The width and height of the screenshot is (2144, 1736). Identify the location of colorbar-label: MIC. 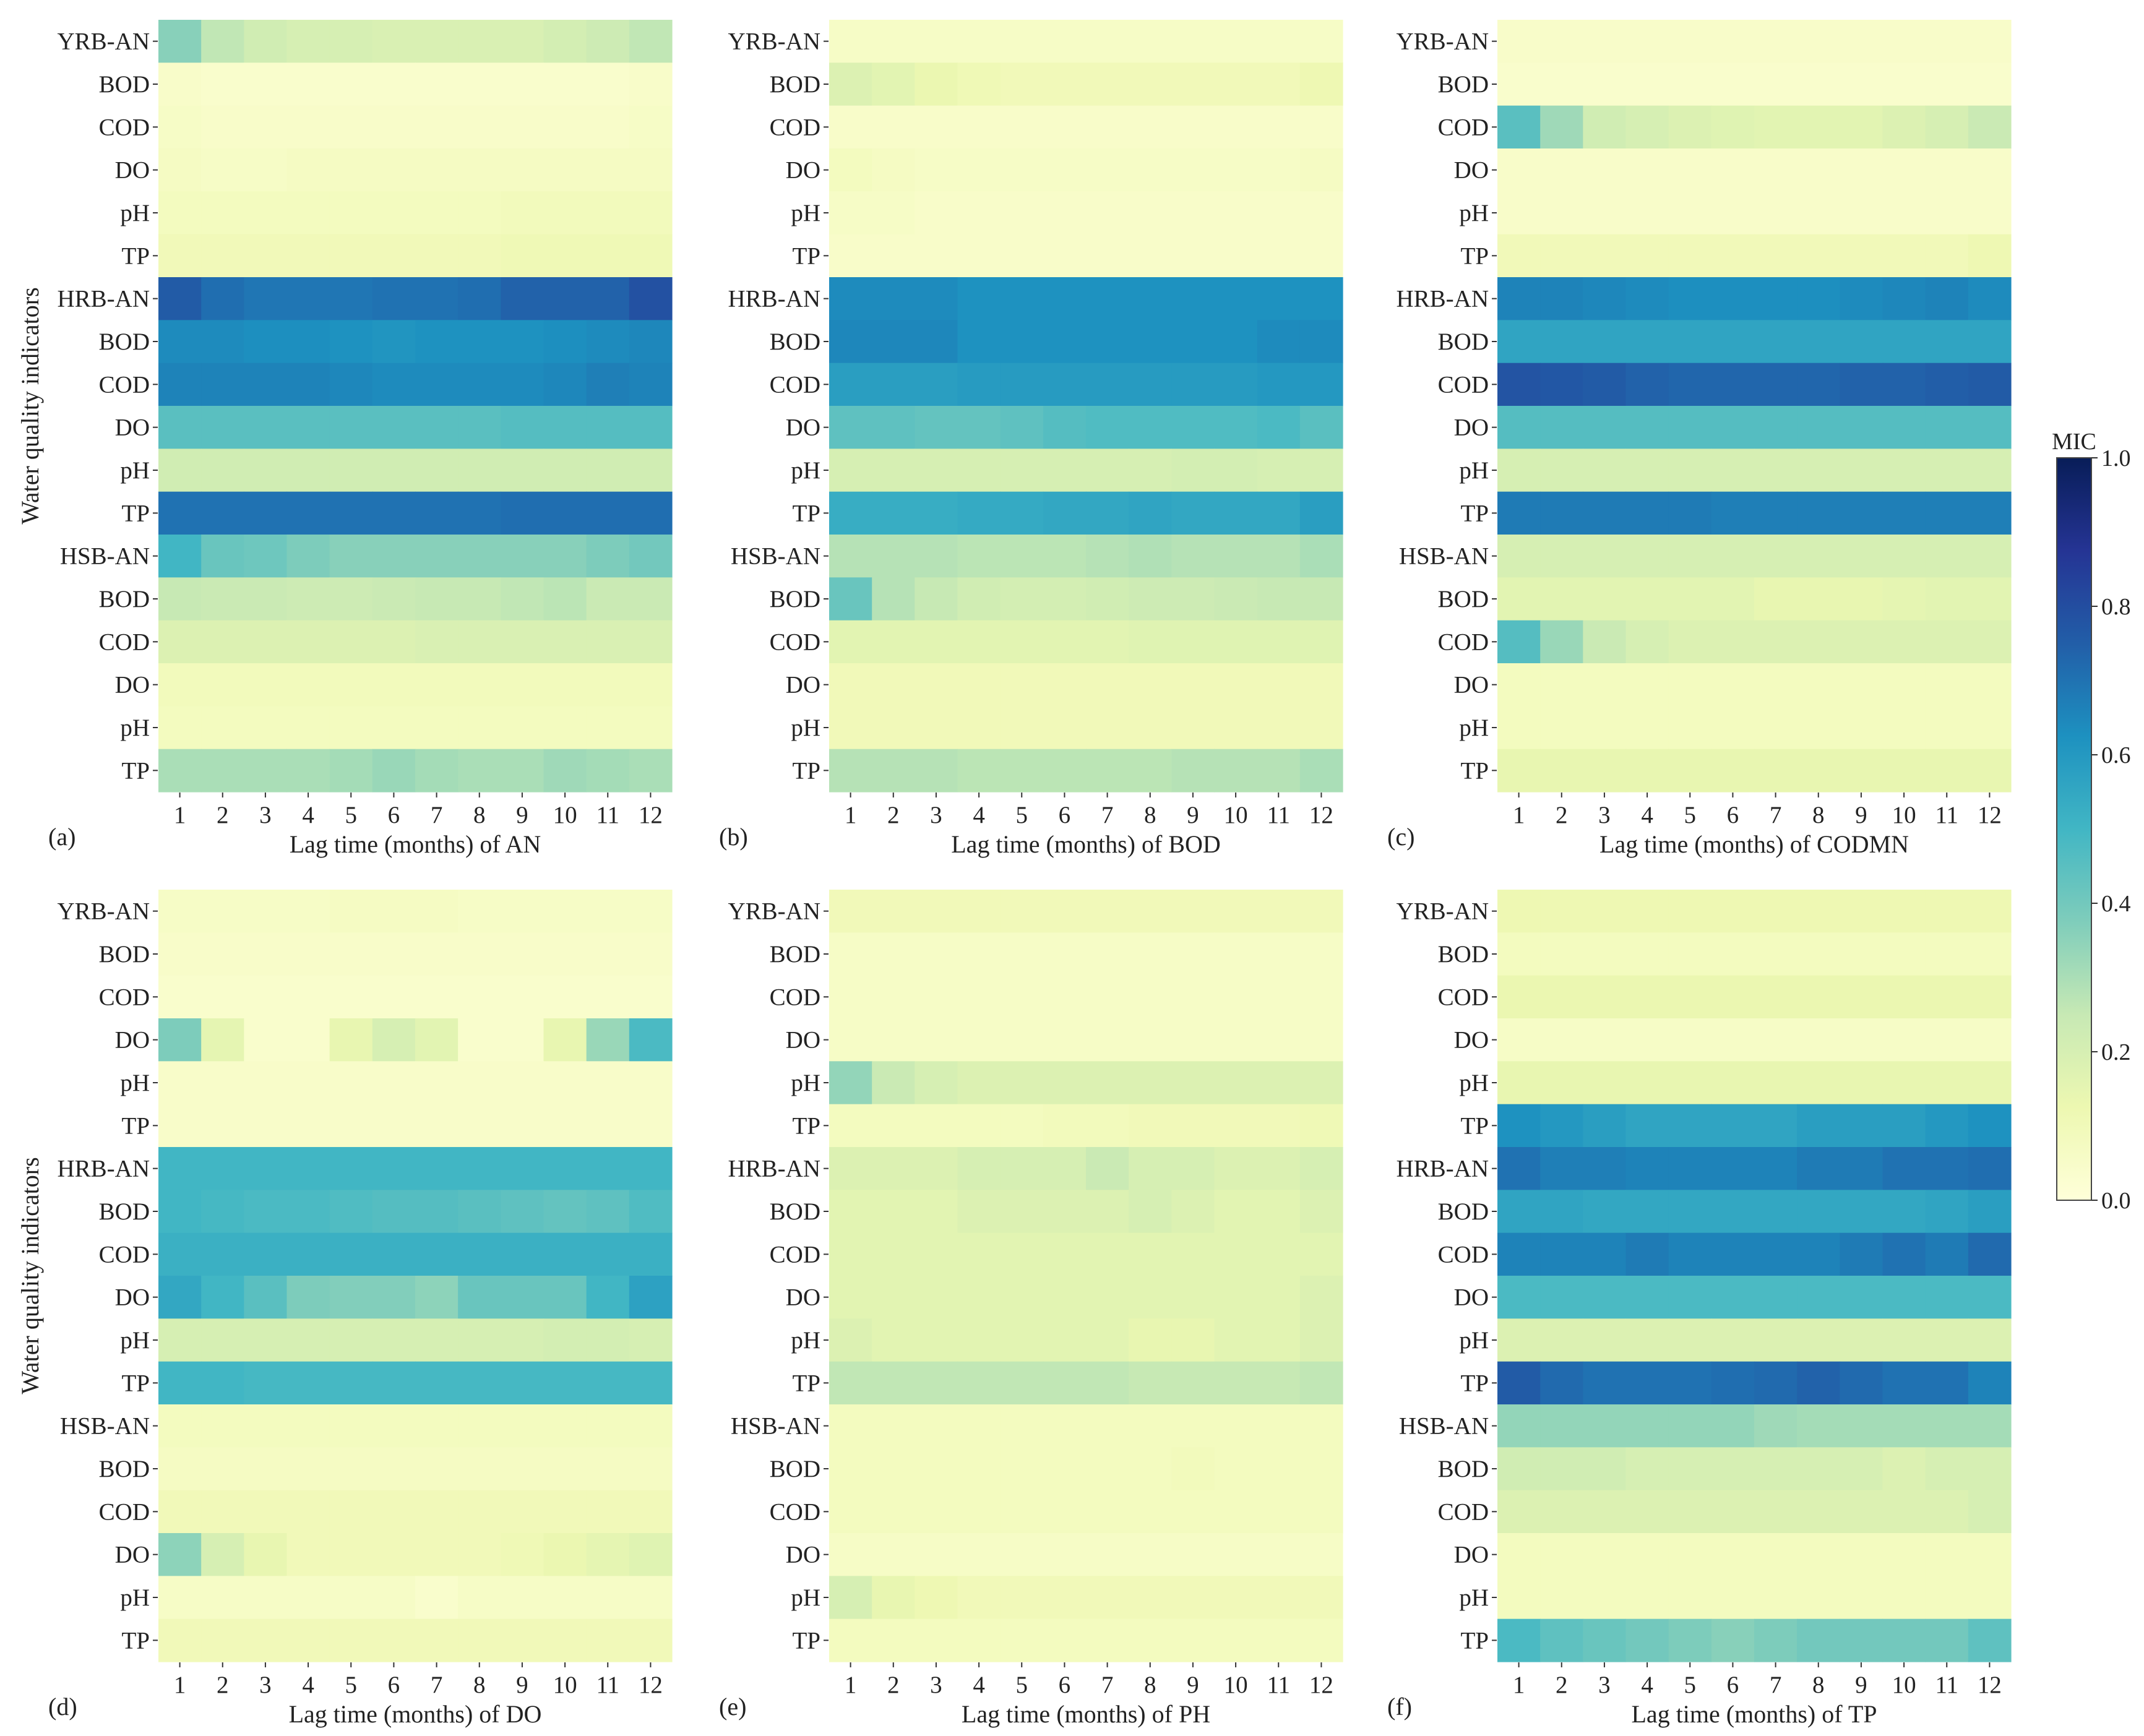
(2074, 442).